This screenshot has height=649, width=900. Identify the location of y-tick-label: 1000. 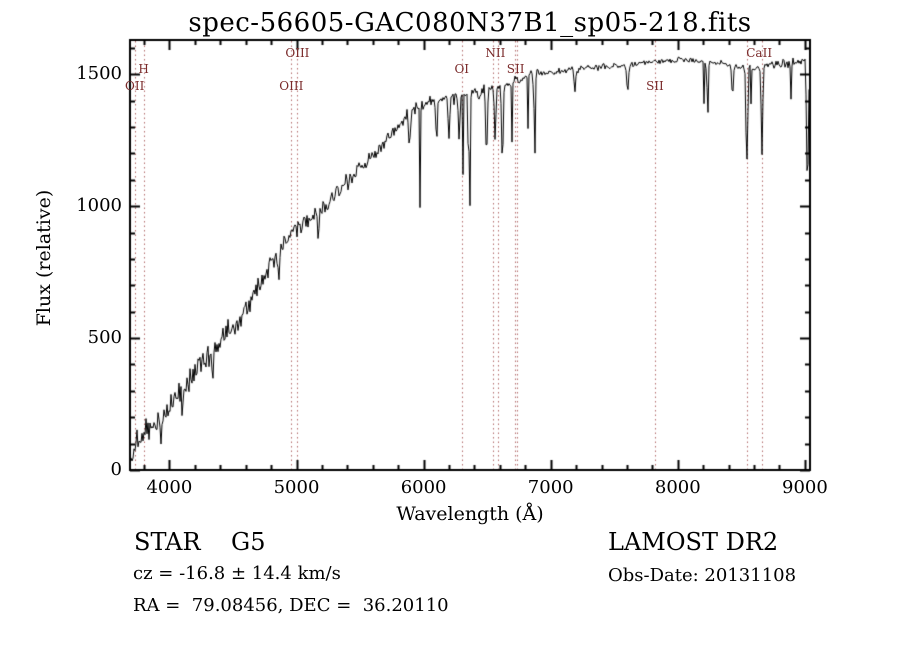
(99, 206).